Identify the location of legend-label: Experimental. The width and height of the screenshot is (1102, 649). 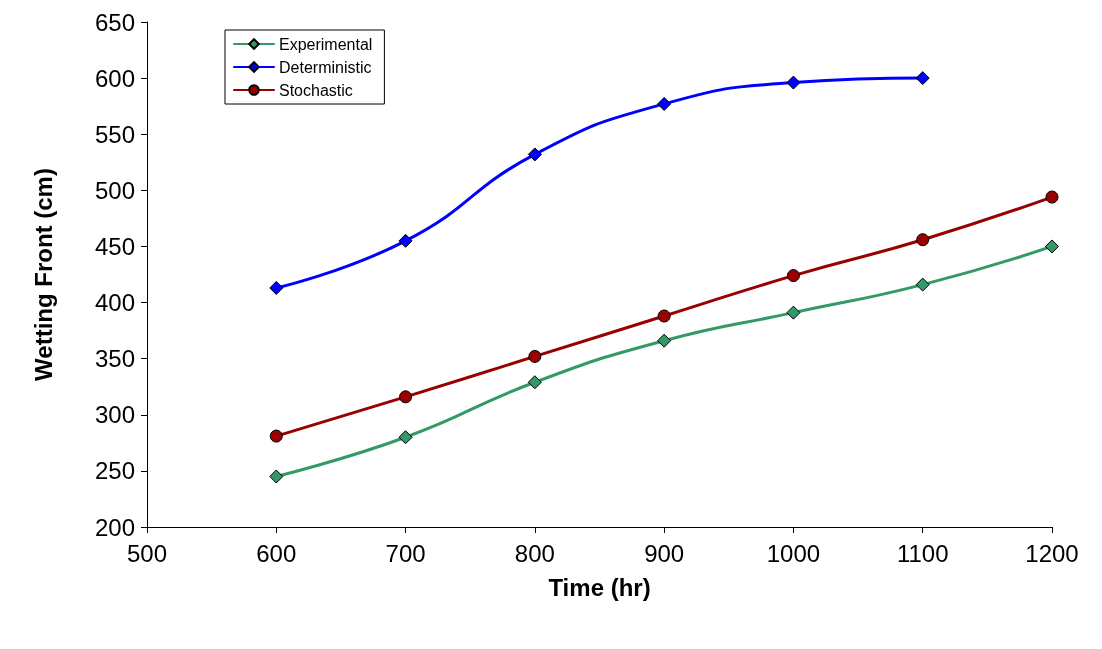
(326, 44).